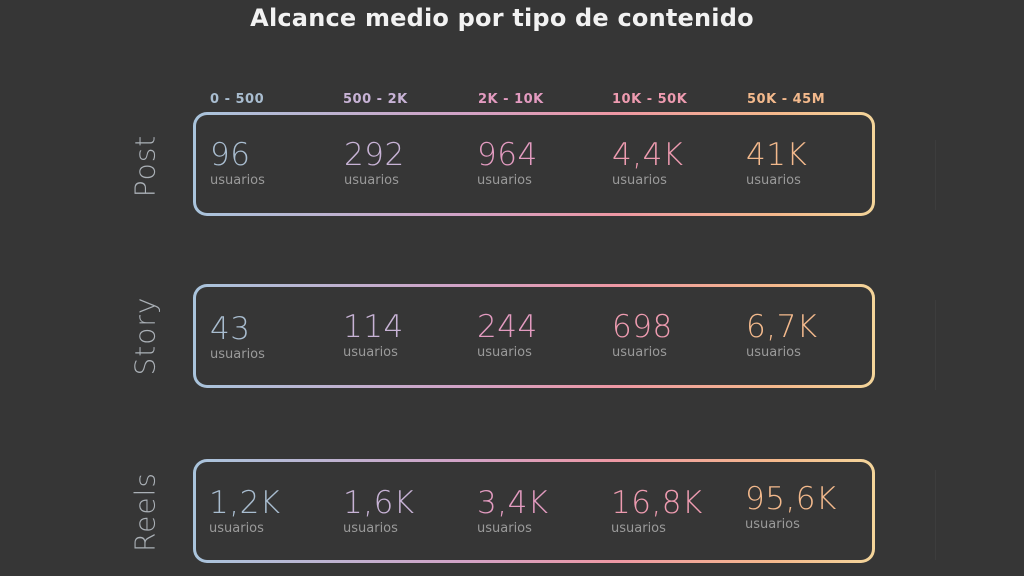 The height and width of the screenshot is (576, 1024). Describe the element at coordinates (145, 166) in the screenshot. I see `row-label-post: Post` at that location.